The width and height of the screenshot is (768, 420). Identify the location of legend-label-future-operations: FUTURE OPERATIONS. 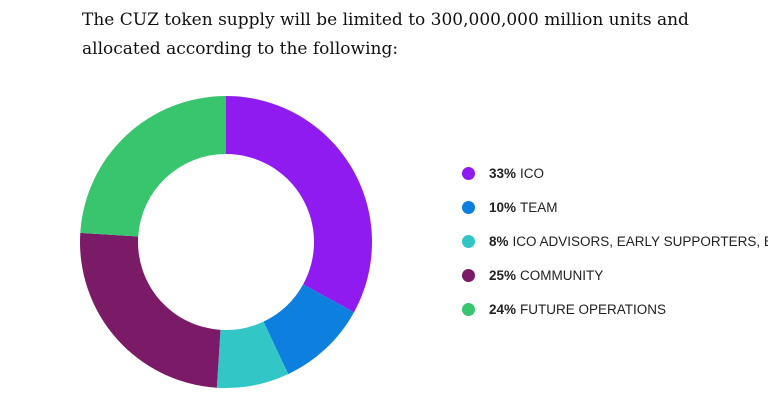
(593, 310).